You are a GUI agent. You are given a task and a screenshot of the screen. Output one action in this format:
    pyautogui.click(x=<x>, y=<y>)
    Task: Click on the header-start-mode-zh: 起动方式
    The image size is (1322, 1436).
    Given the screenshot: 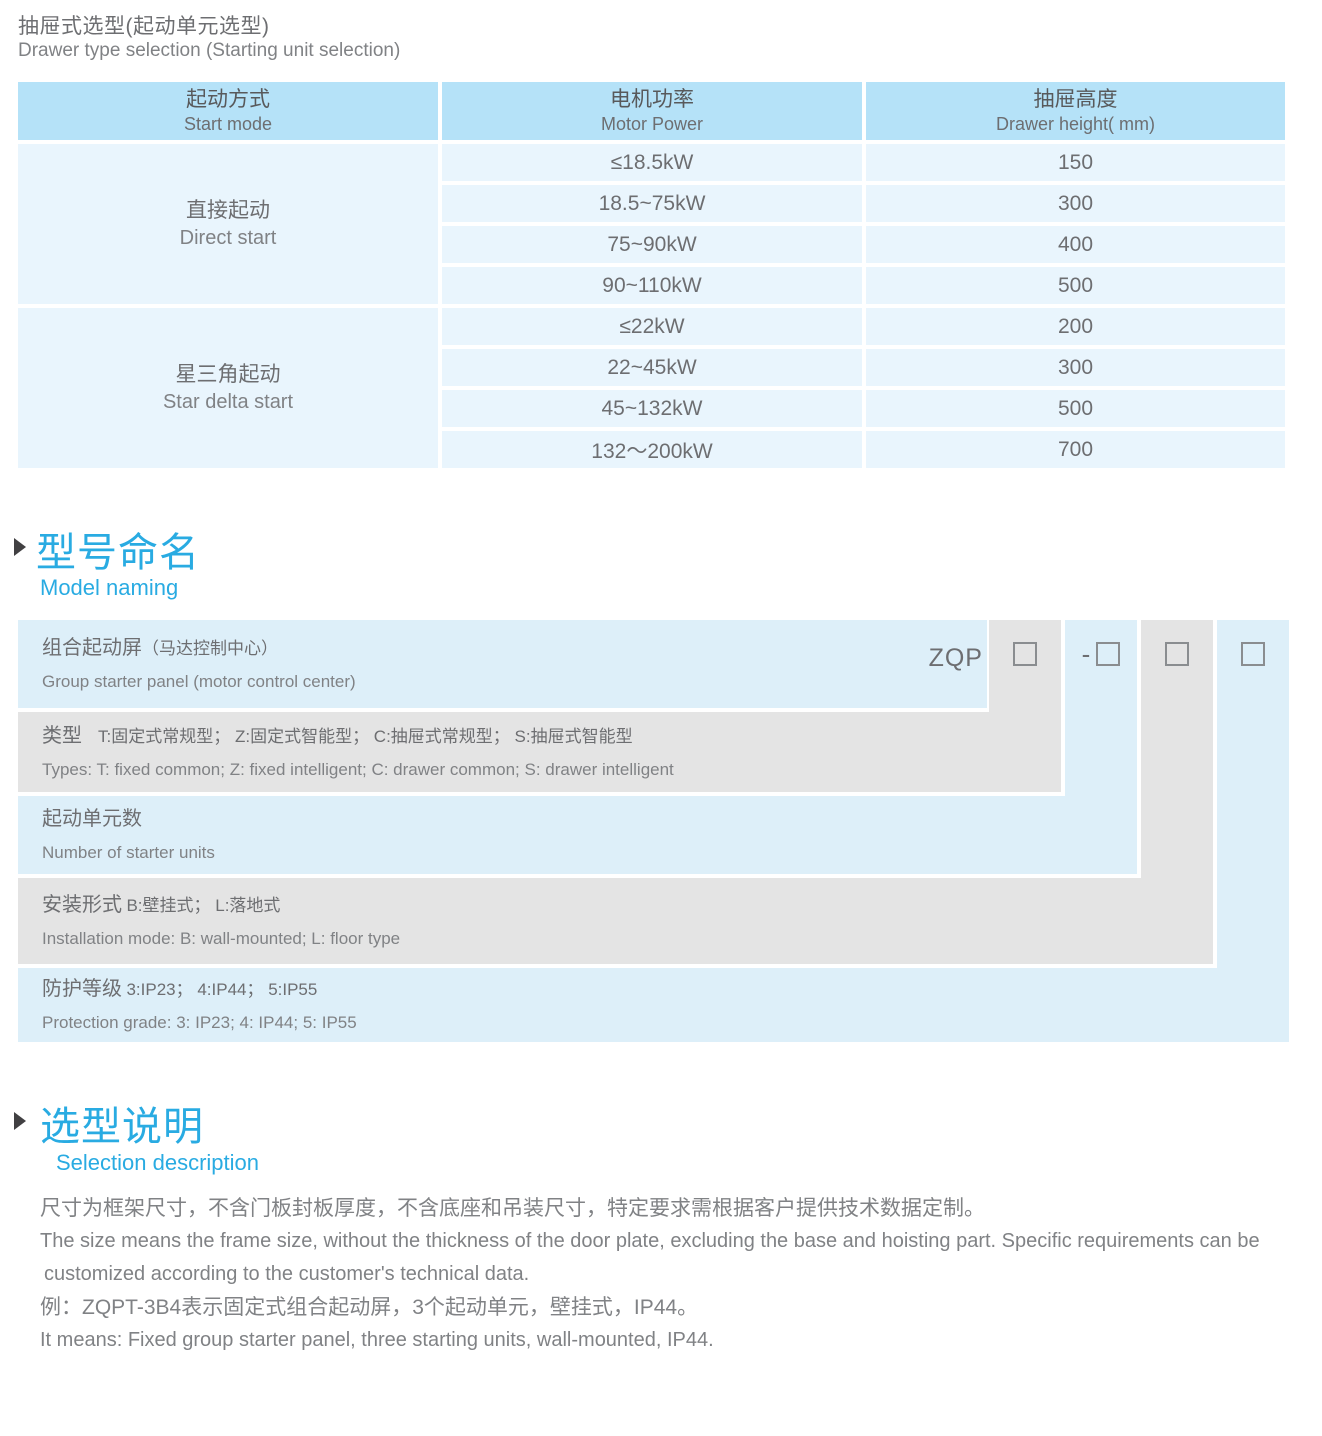 What is the action you would take?
    pyautogui.click(x=228, y=99)
    